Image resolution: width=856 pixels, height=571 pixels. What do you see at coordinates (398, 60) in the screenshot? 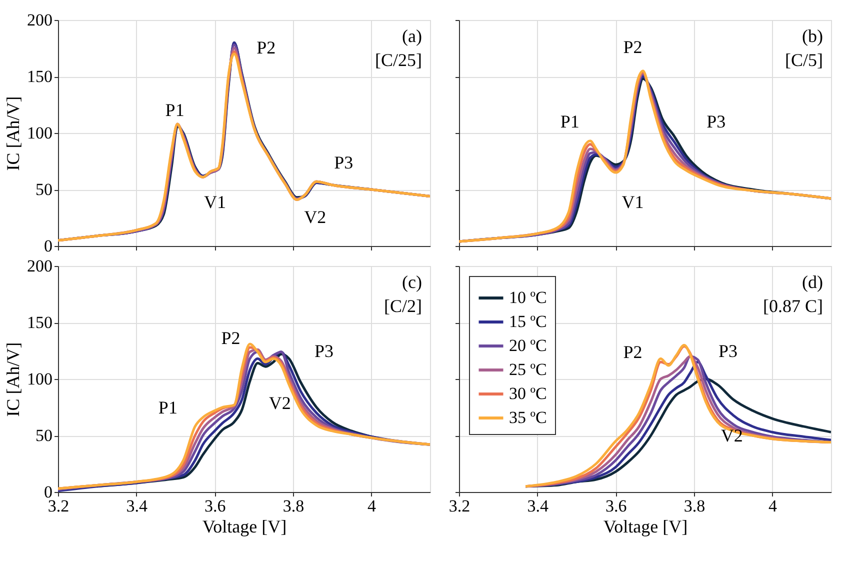
I see `annotation: [C/25]` at bounding box center [398, 60].